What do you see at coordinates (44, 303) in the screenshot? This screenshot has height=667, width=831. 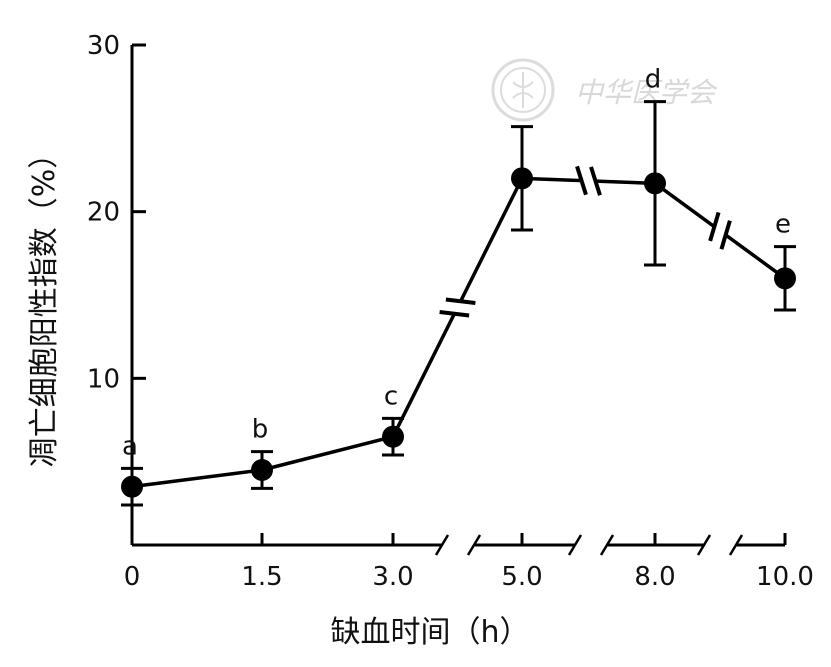 I see `y-axis-title: 凋亡细胞阳性指数（%）` at bounding box center [44, 303].